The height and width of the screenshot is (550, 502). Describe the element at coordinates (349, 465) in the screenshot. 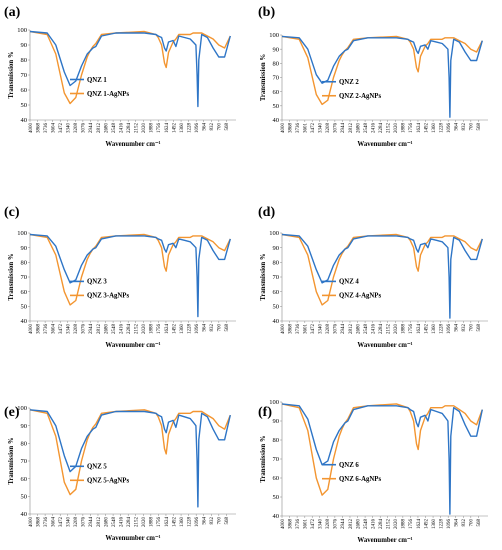

I see `legend-label-1: QNZ 6` at that location.